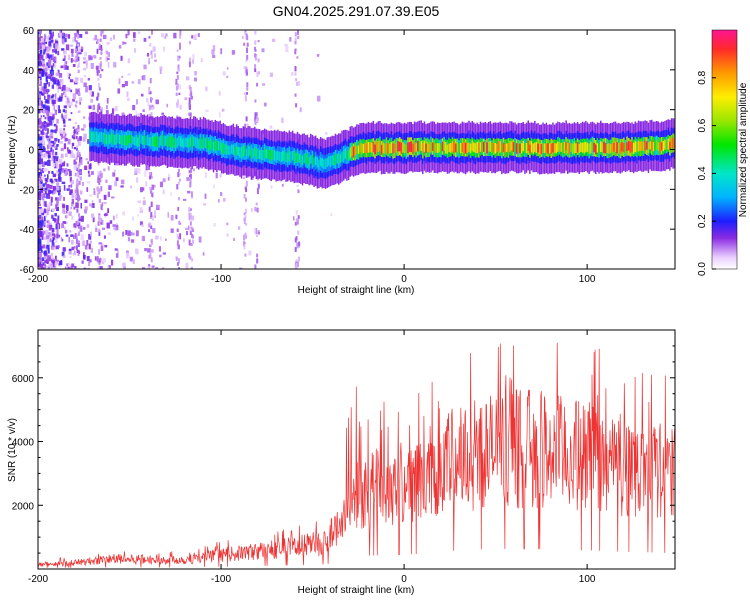 The height and width of the screenshot is (600, 750). I want to click on snr-y-axis-label: SNR (10 * v/v), so click(12, 450).